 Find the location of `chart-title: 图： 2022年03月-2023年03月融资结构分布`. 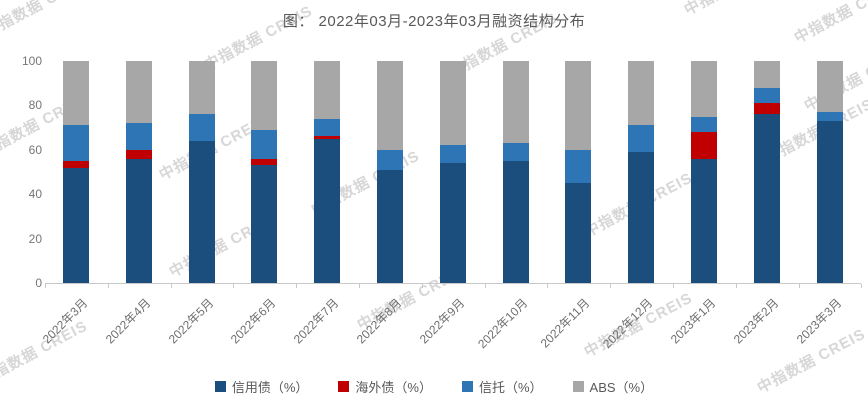

chart-title: 图： 2022年03月-2023年03月融资结构分布 is located at coordinates (434, 21).